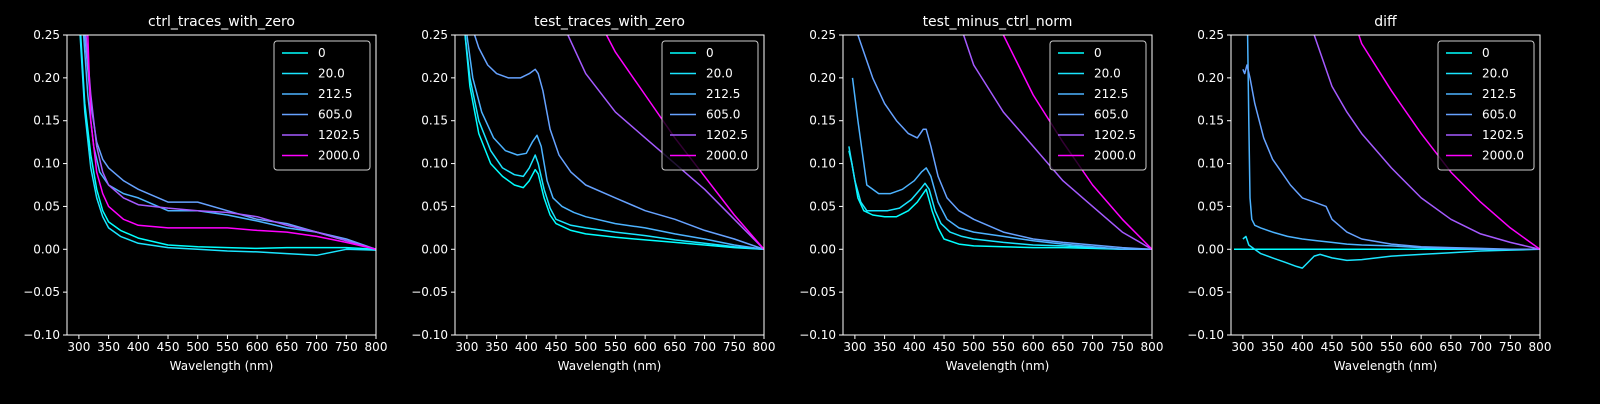  I want to click on legend-item: 2000.0, so click(1485, 156).